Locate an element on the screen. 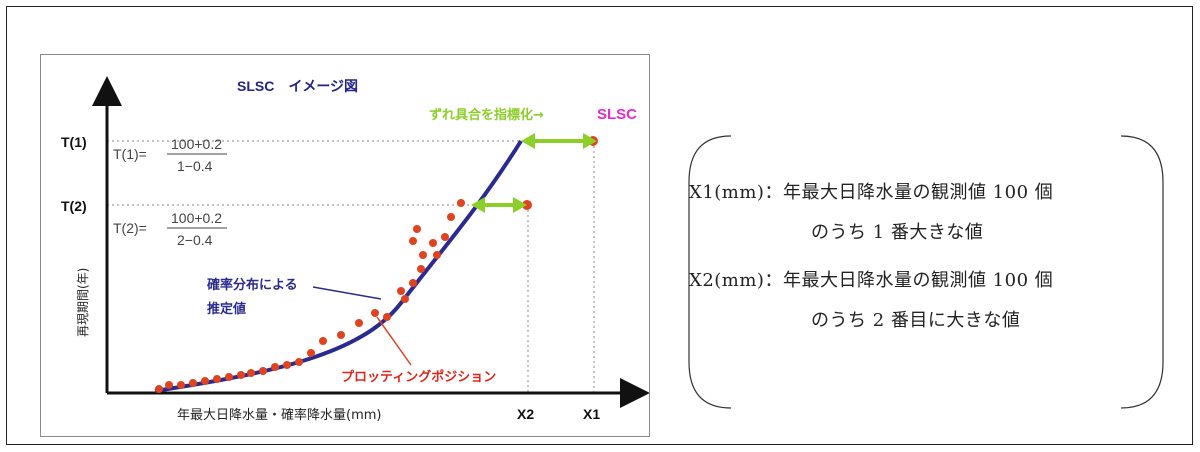 This screenshot has width=1200, height=452. note-x2-definition-cont: のうち 2 番目に大きな値 is located at coordinates (916, 320).